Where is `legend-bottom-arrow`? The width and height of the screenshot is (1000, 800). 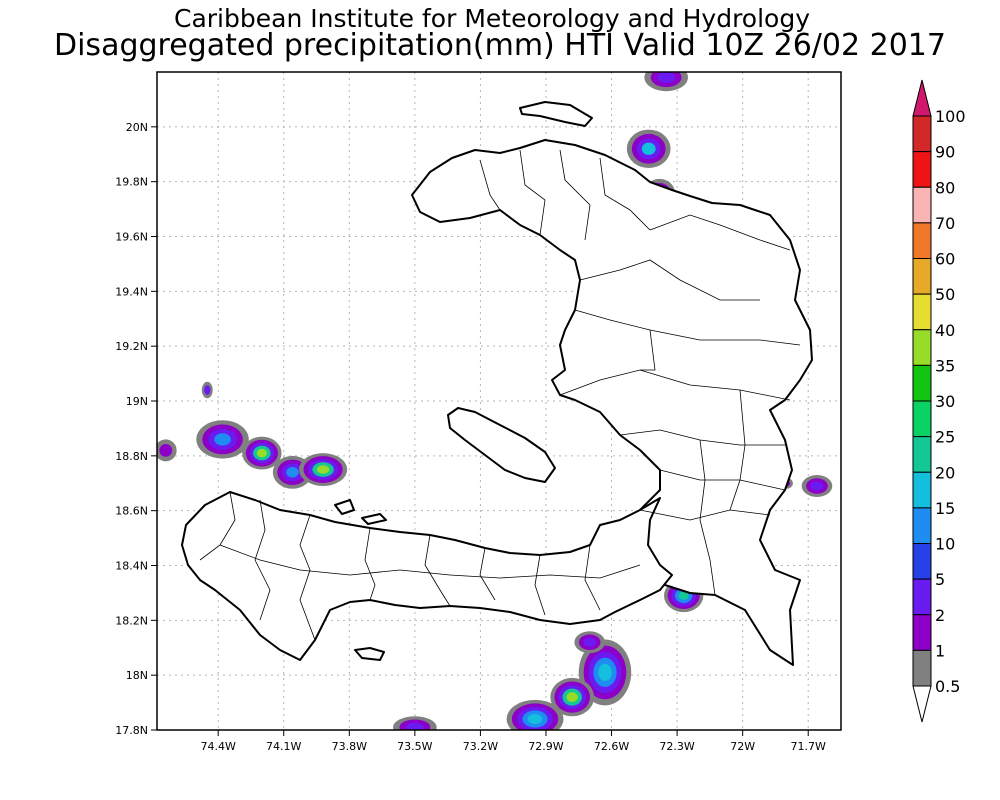
legend-bottom-arrow is located at coordinates (922, 704).